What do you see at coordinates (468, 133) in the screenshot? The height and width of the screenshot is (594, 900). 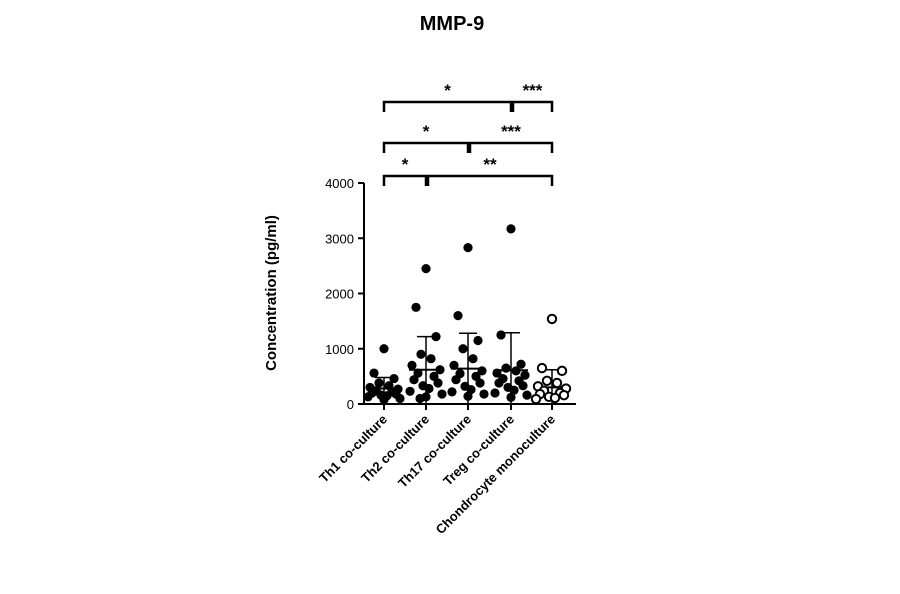 I see `significance-brackets: * *** **** ***` at bounding box center [468, 133].